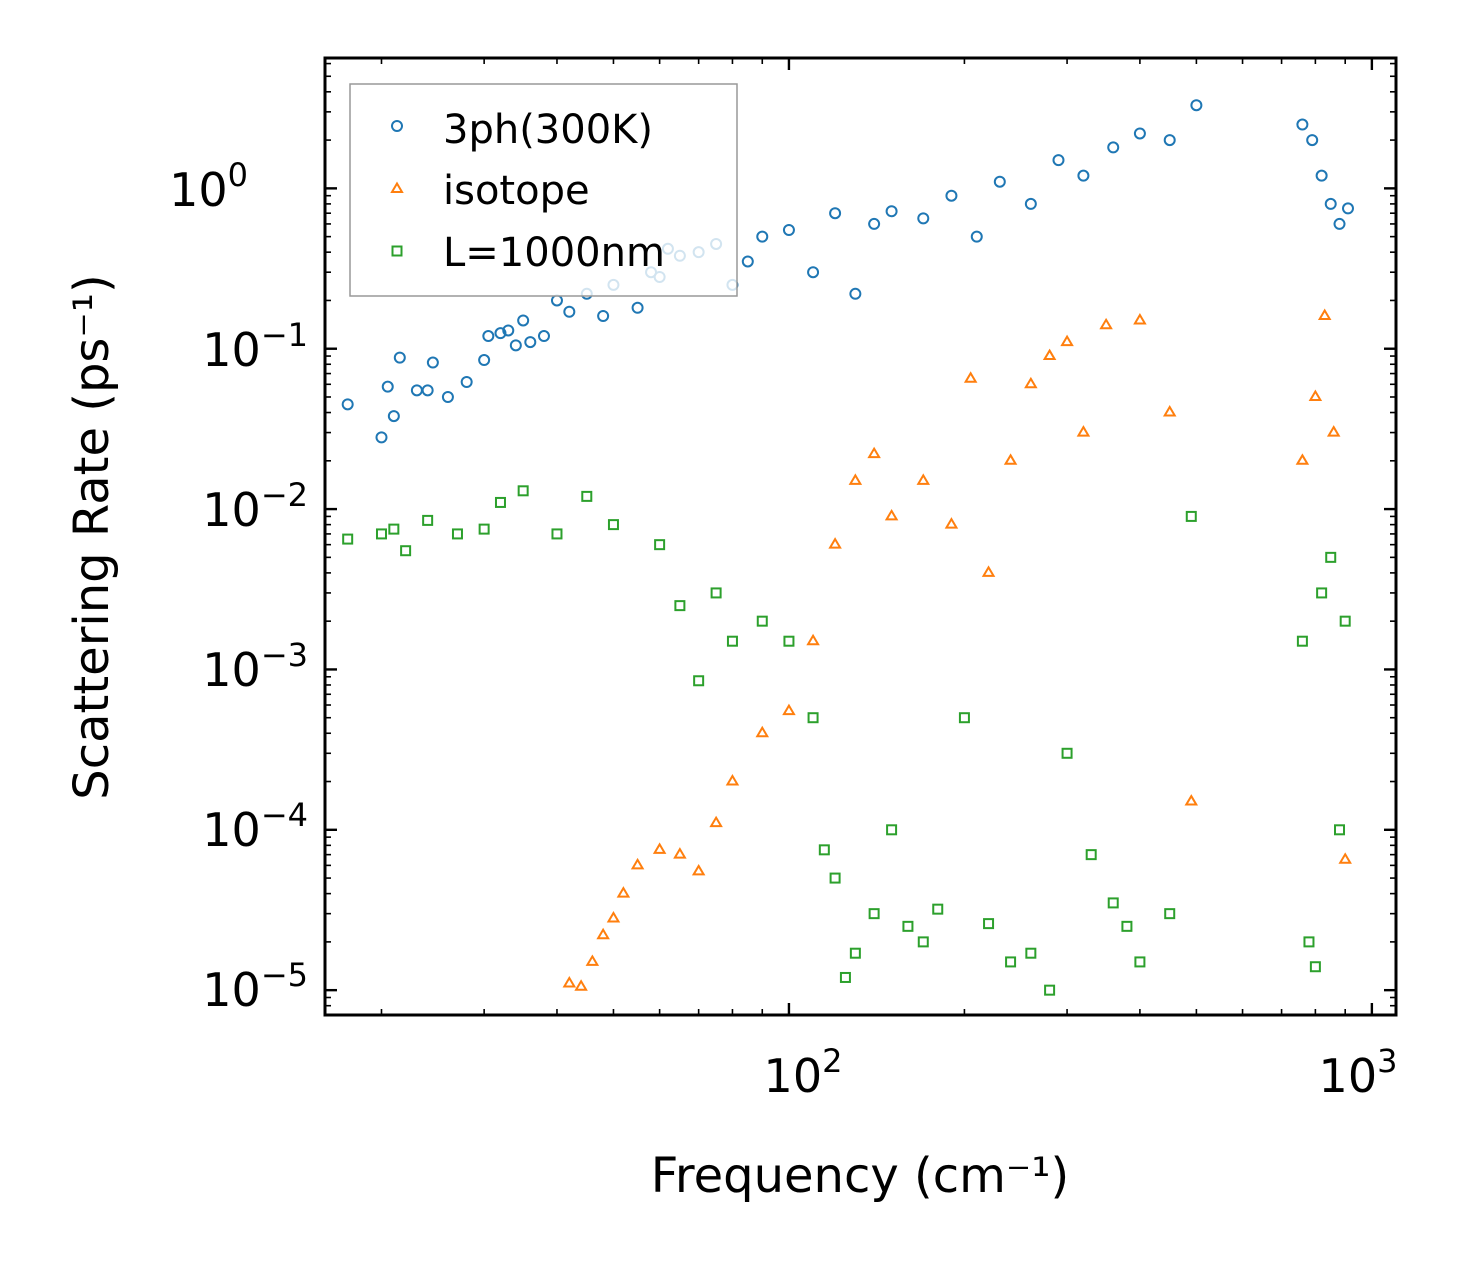 This screenshot has height=1270, width=1474. Describe the element at coordinates (92, 537) in the screenshot. I see `y-axis-label: Scattering Rate (ps⁻¹)` at that location.